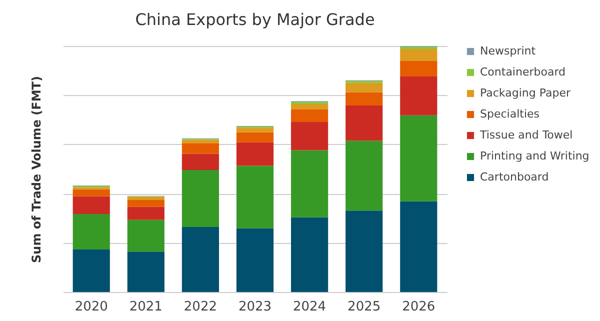  What do you see at coordinates (523, 72) in the screenshot?
I see `legend-label: Containerboard` at bounding box center [523, 72].